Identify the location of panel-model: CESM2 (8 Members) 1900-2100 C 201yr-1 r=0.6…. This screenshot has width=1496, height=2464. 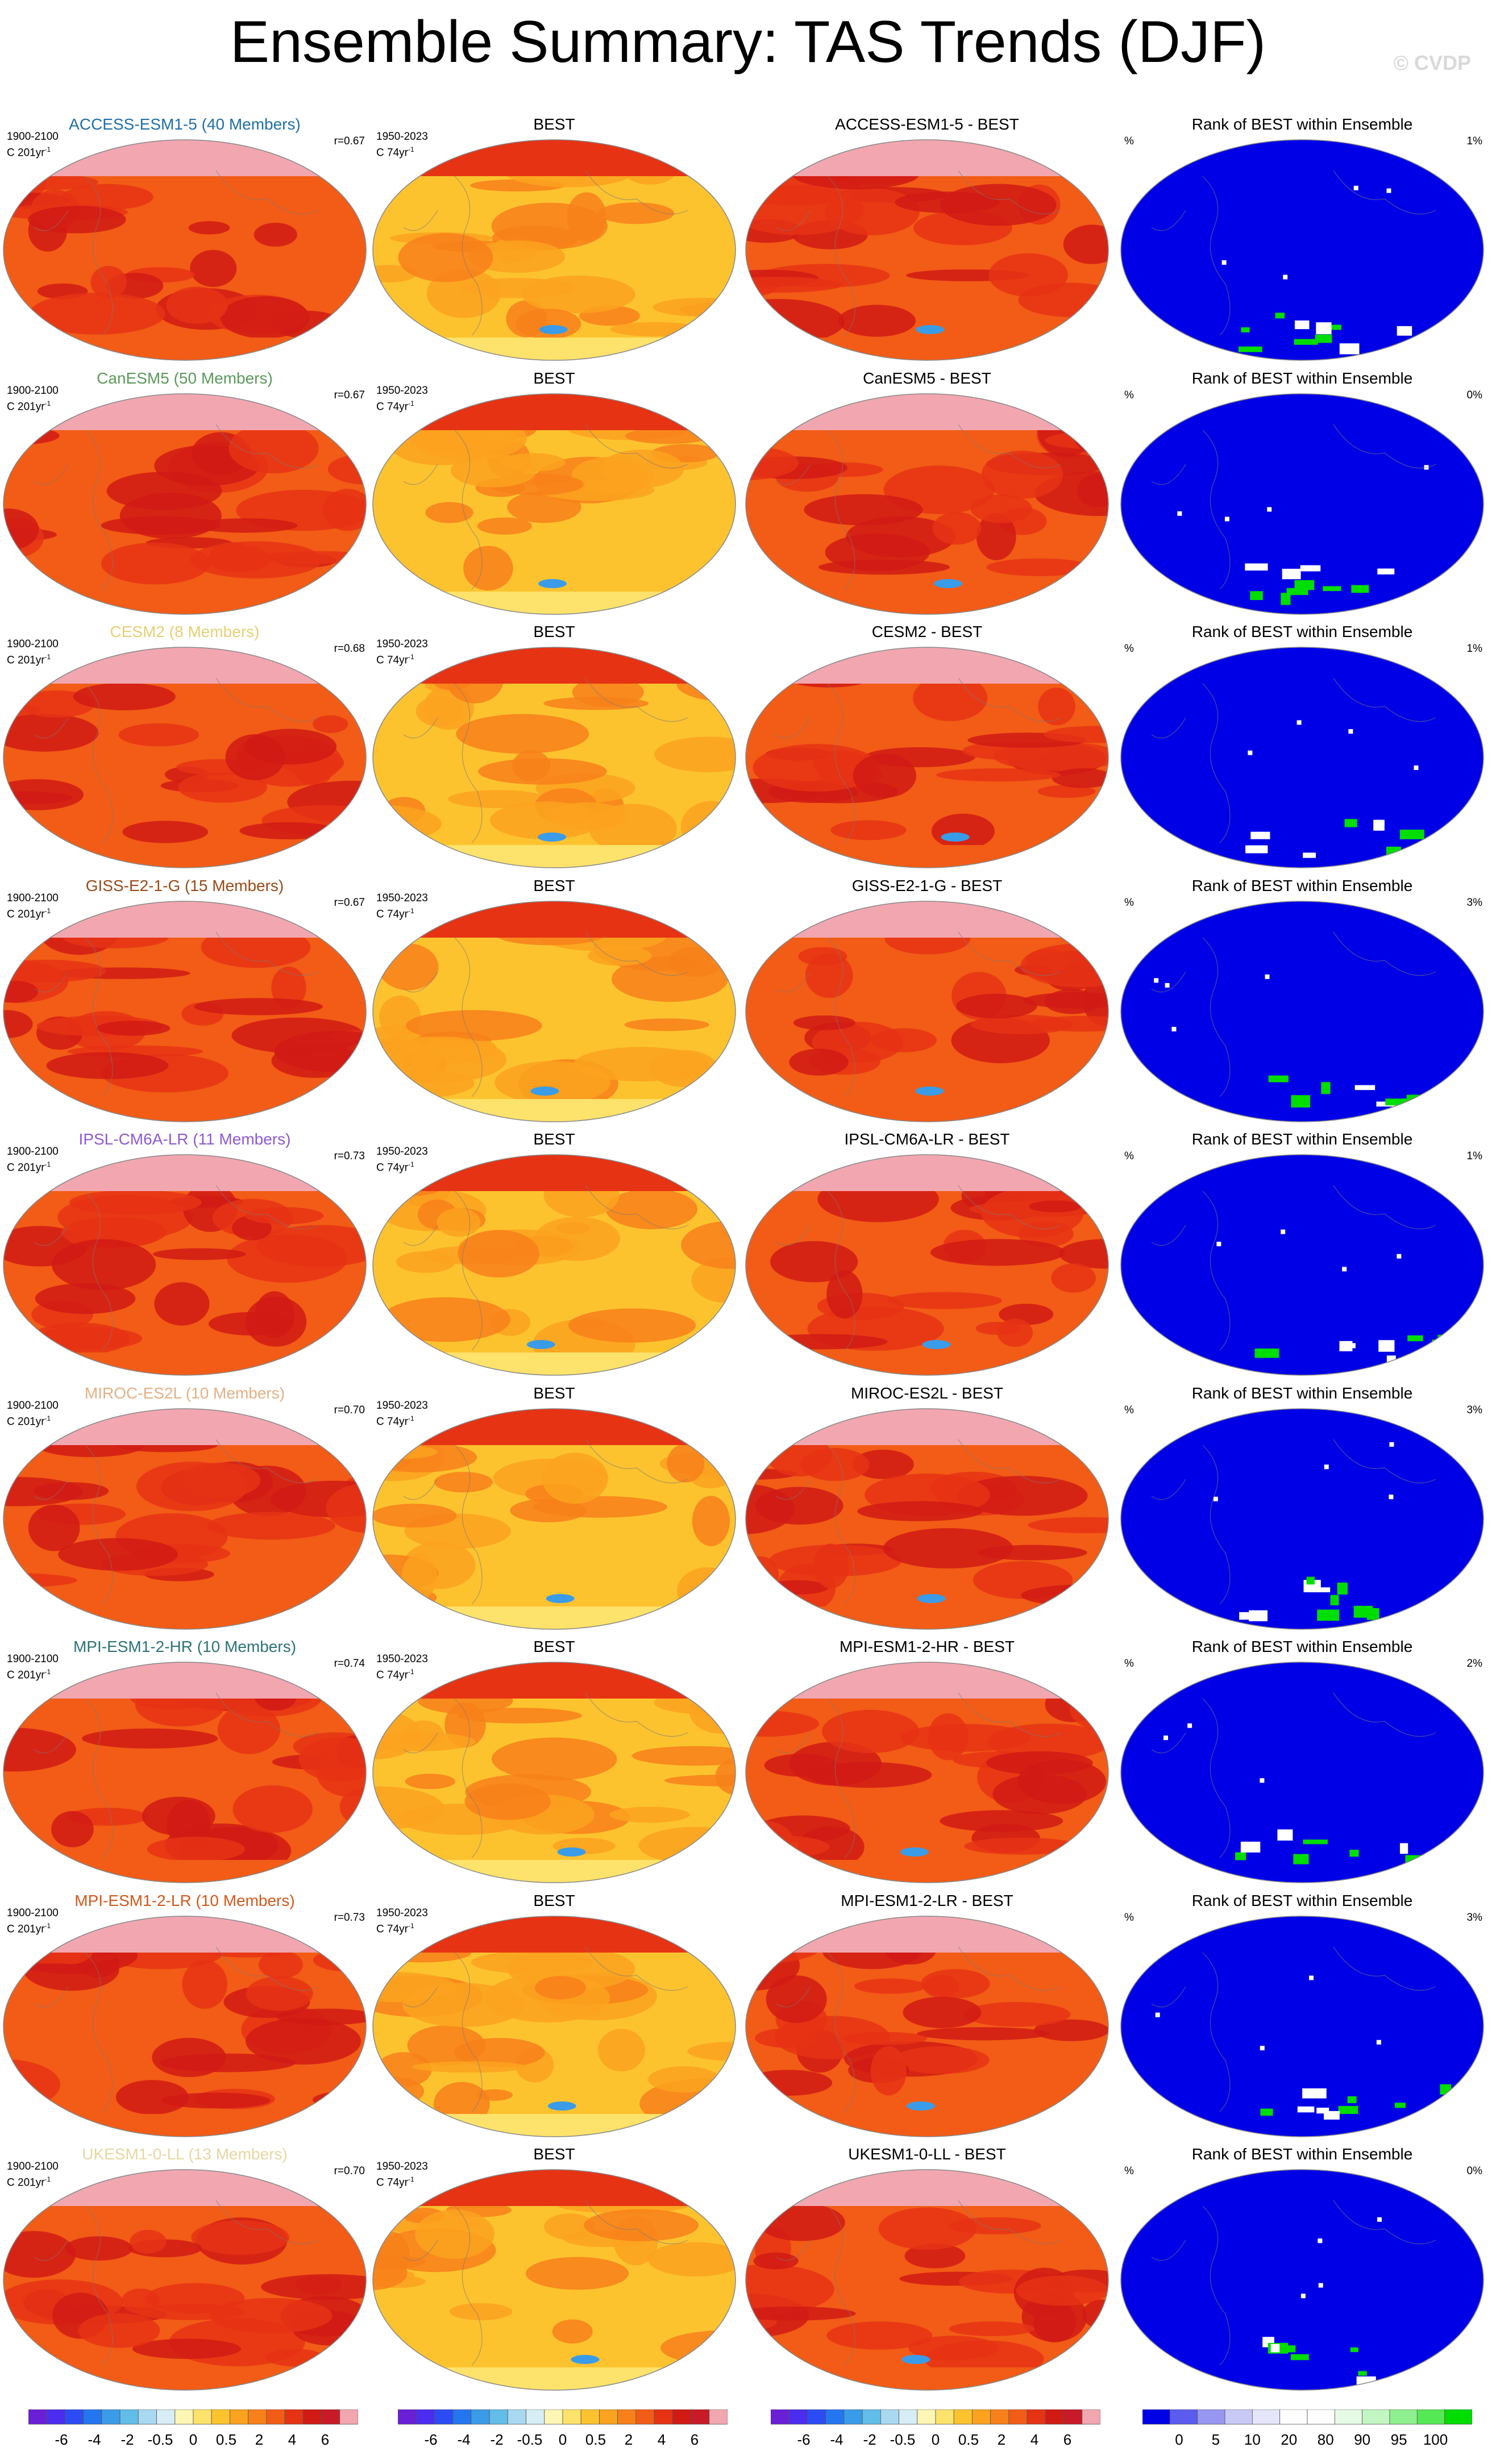
(184, 748).